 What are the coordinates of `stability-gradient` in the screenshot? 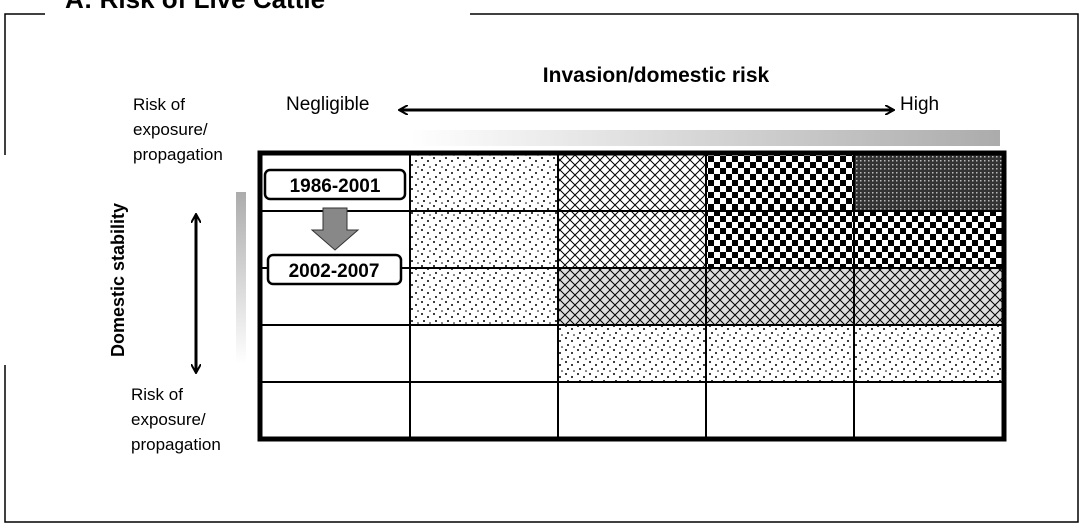 It's located at (241, 278).